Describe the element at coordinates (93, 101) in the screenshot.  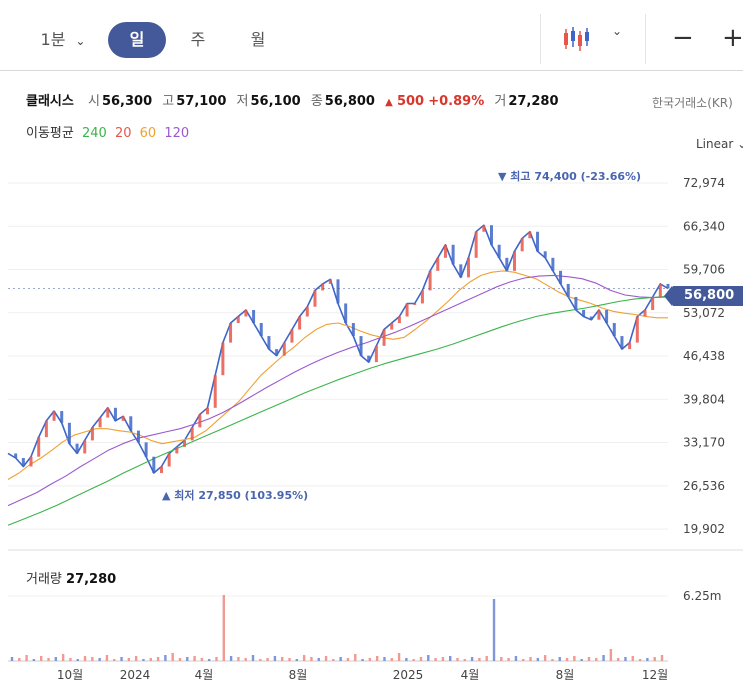
I see `open-label: 시` at that location.